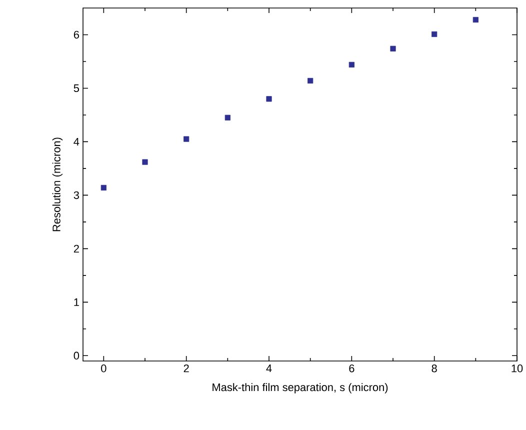 This screenshot has height=430, width=526. I want to click on x-tick-label: 8, so click(434, 368).